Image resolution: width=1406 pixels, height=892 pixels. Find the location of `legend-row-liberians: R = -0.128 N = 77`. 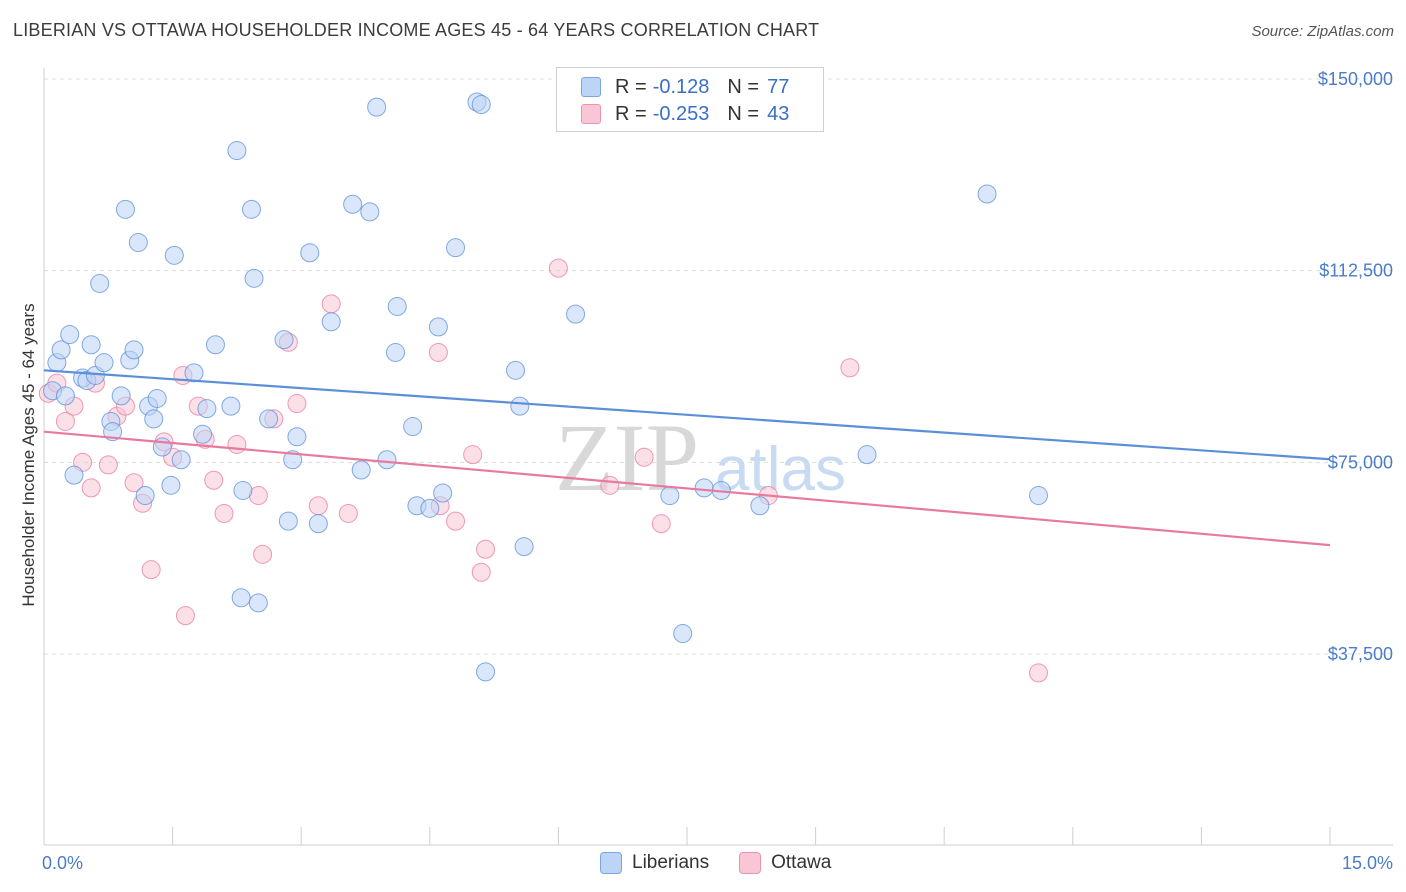

legend-row-liberians: R = -0.128 N = 77 is located at coordinates (685, 87).